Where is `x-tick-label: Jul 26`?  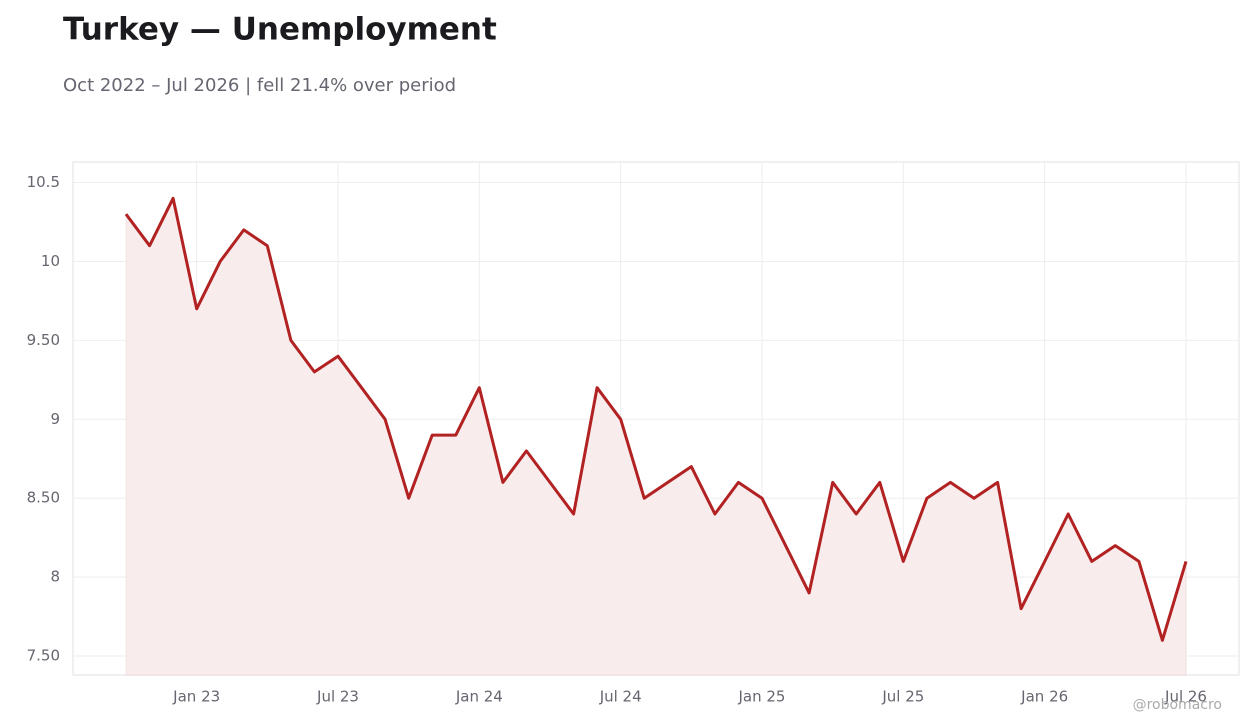 x-tick-label: Jul 26 is located at coordinates (1185, 697).